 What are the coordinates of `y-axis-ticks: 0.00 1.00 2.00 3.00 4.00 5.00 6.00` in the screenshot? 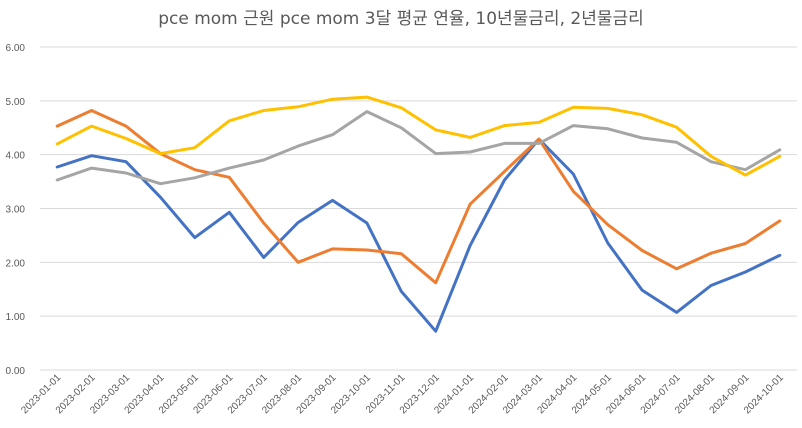 It's located at (16, 210).